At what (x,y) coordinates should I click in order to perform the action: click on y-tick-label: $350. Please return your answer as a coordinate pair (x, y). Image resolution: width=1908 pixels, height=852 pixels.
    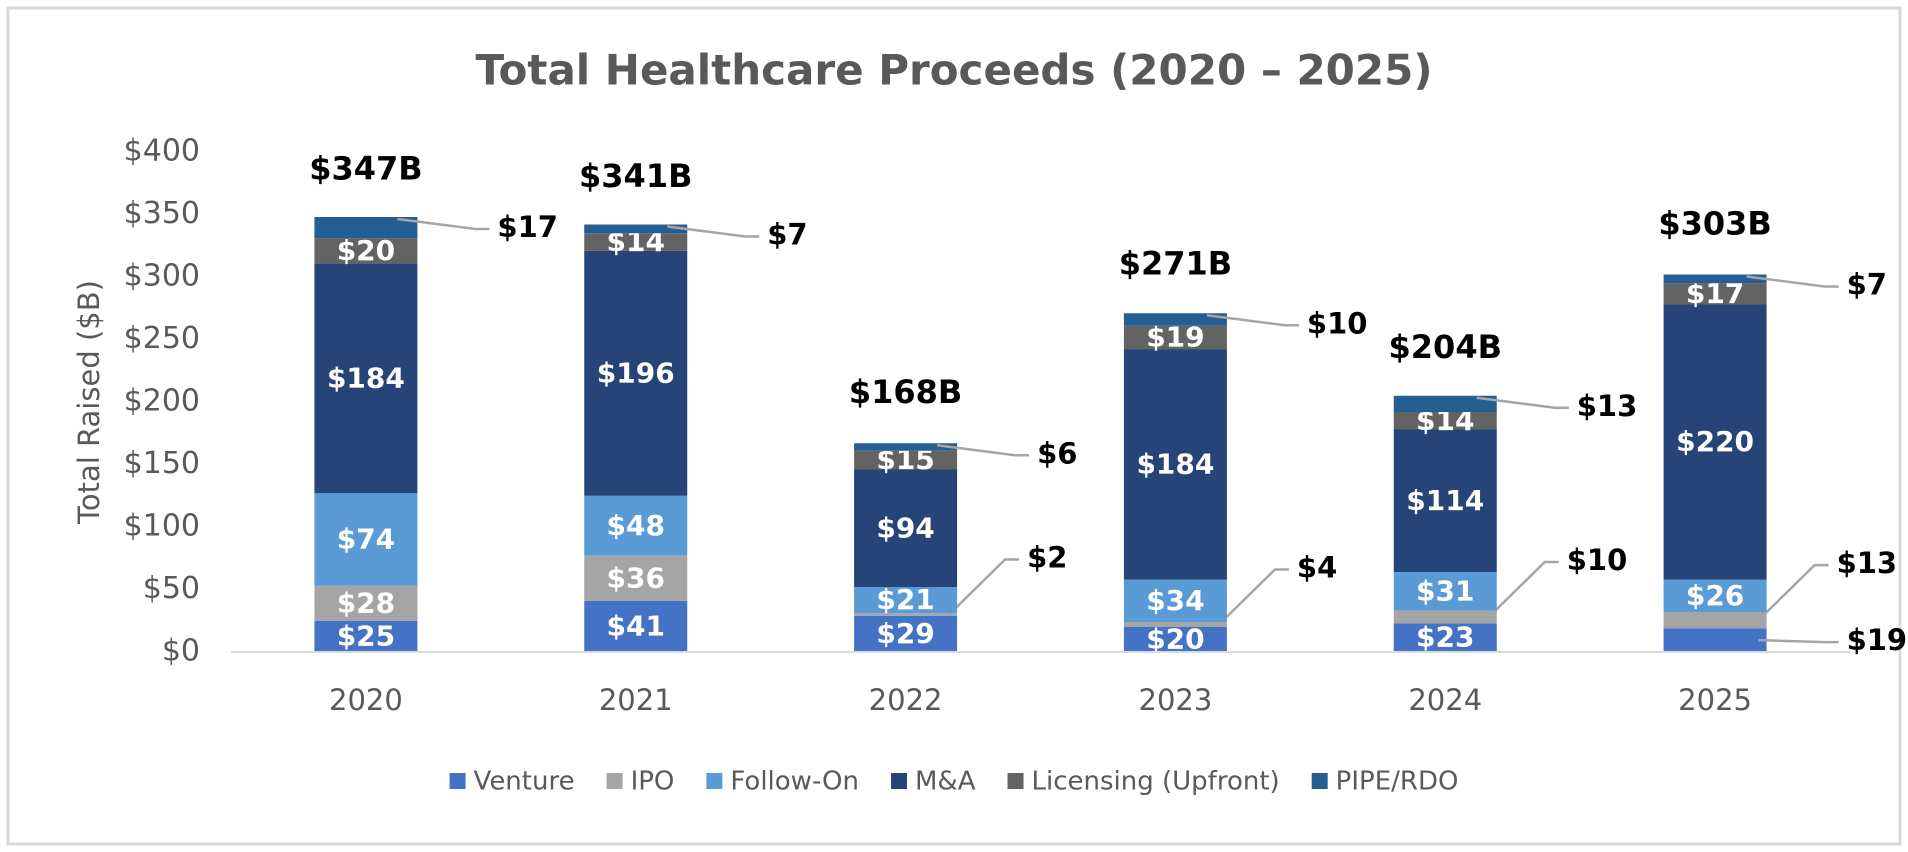
    Looking at the image, I should click on (162, 213).